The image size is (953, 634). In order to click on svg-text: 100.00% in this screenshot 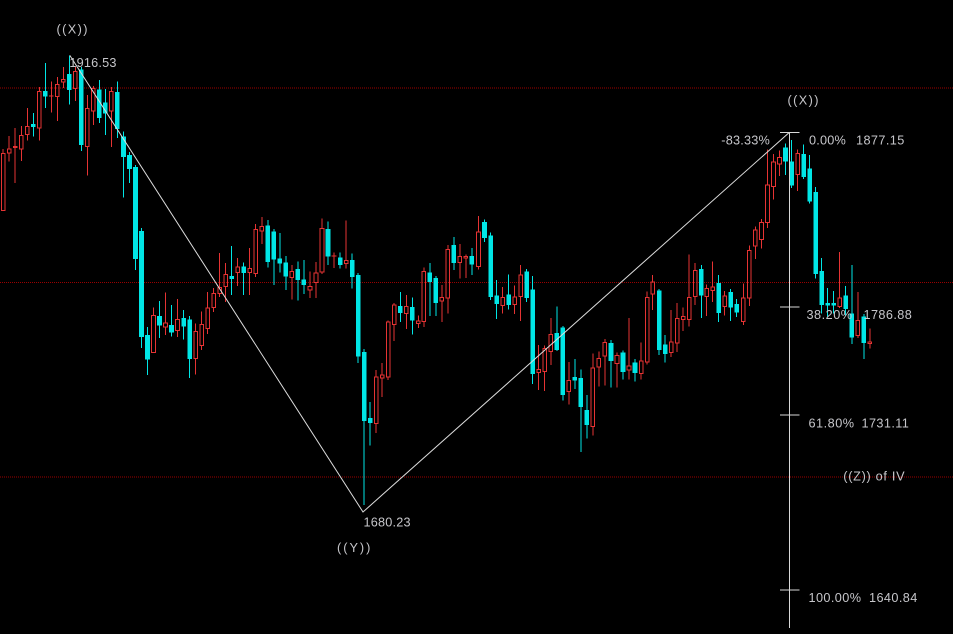, I will do `click(835, 598)`.